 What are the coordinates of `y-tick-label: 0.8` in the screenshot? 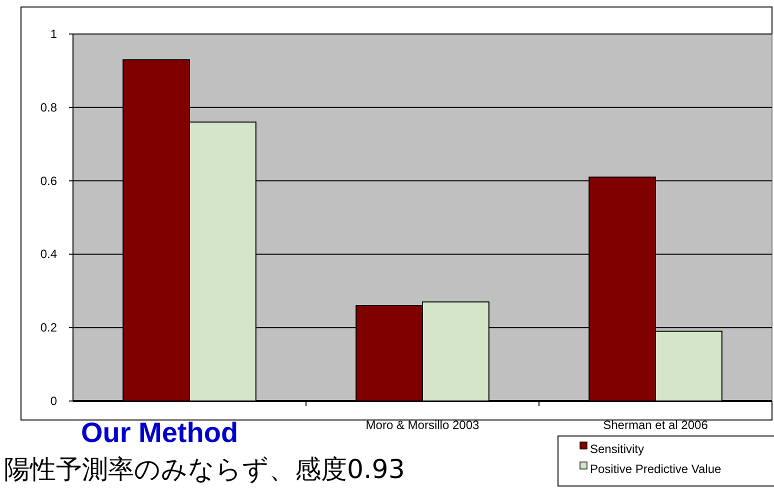 It's located at (49, 107).